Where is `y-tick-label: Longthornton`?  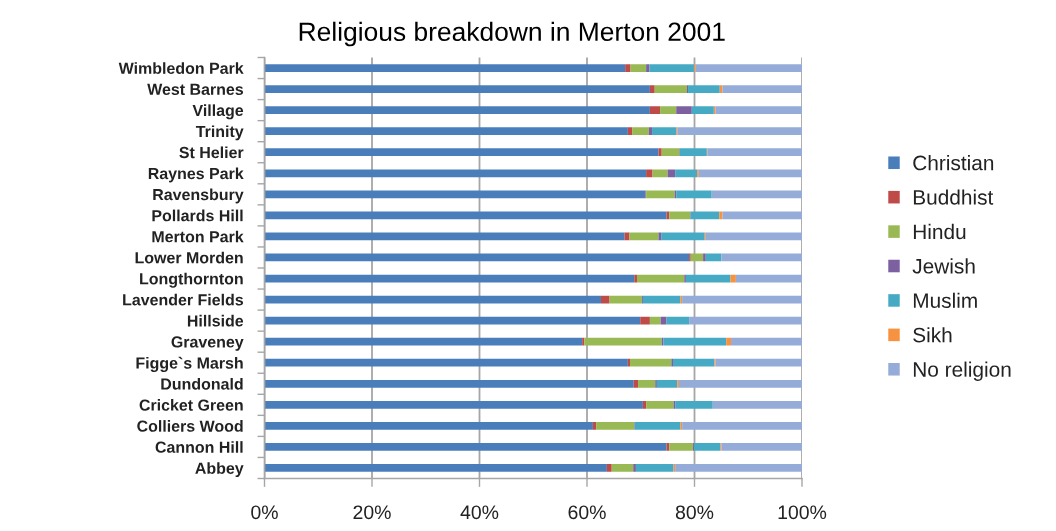
y-tick-label: Longthornton is located at coordinates (191, 280).